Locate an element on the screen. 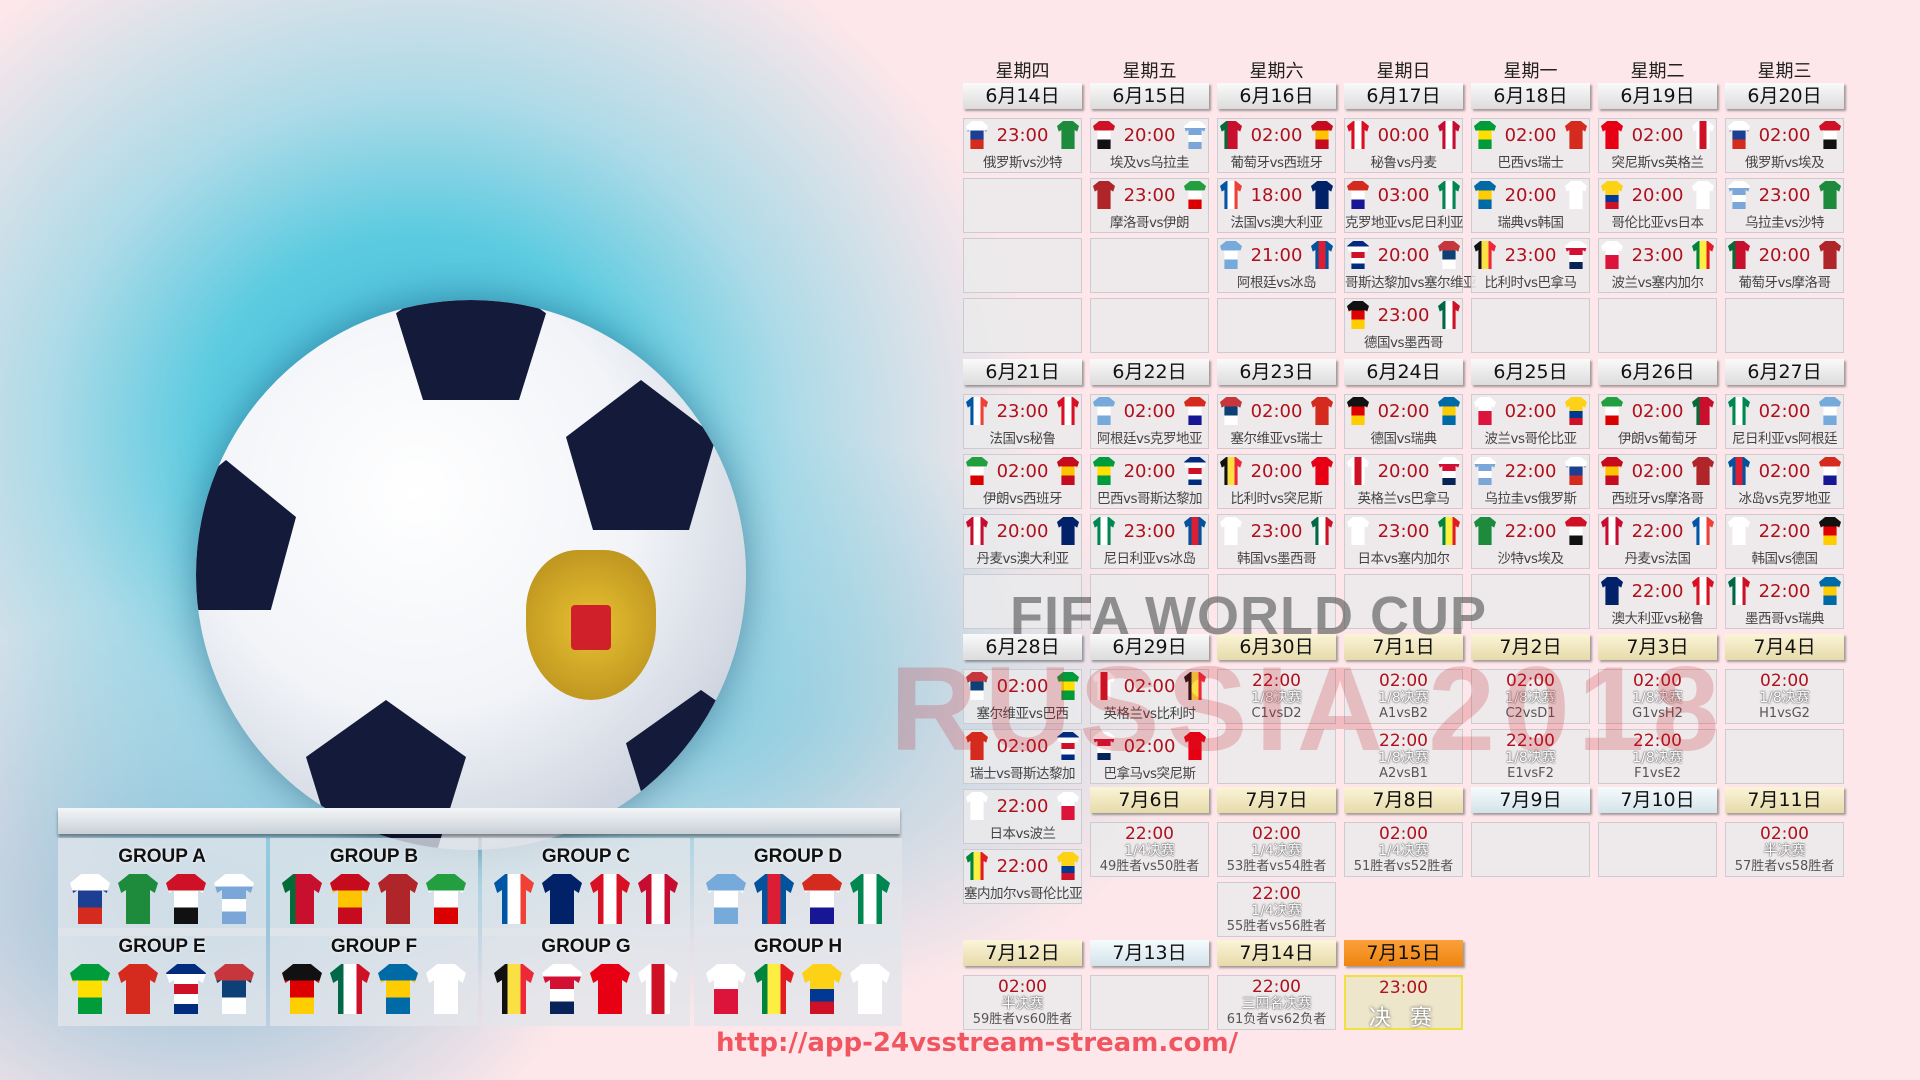 Image resolution: width=1920 pixels, height=1080 pixels. match-cell: 02:00 塞尔维亚vs瑞士 is located at coordinates (1276, 421).